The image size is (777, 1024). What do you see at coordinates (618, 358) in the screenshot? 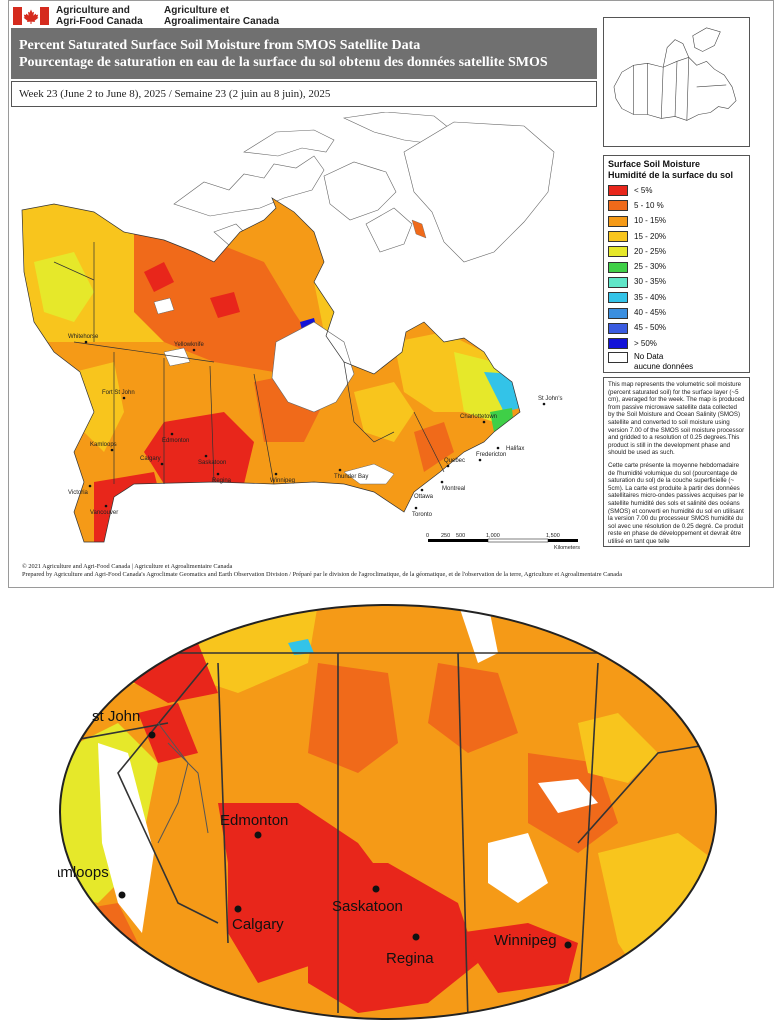
I see `legend-swatch-no-data` at bounding box center [618, 358].